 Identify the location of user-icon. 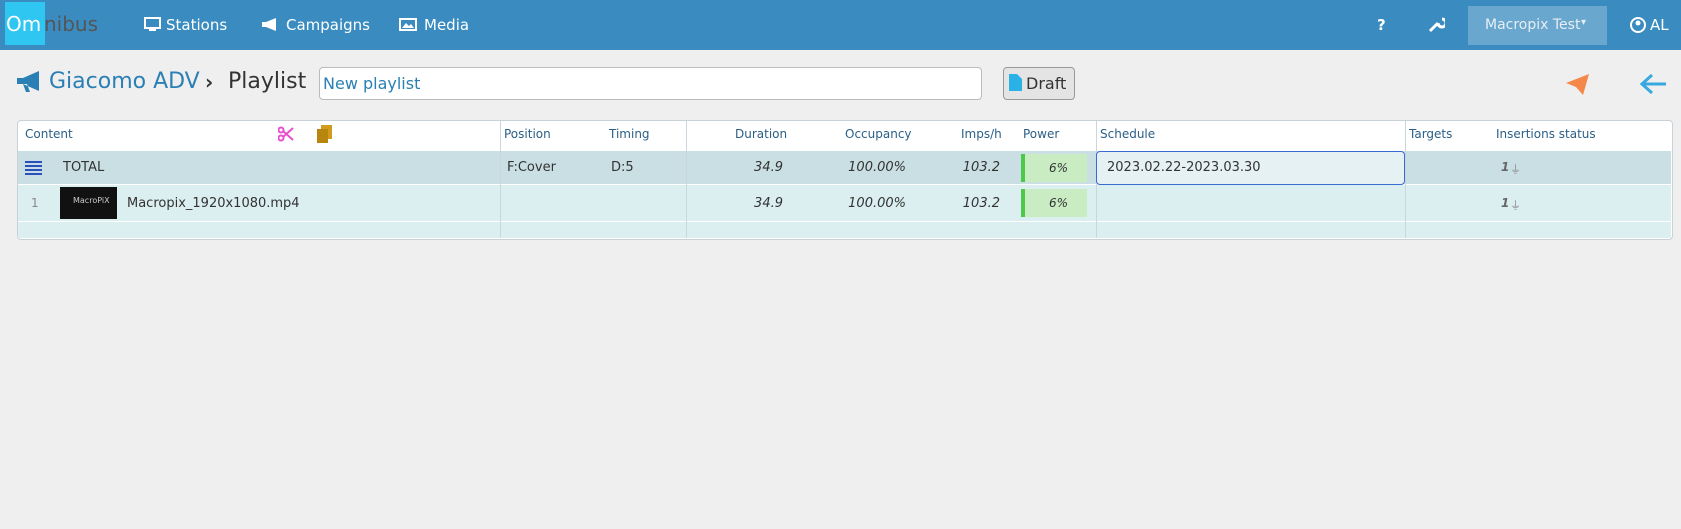
(1638, 25).